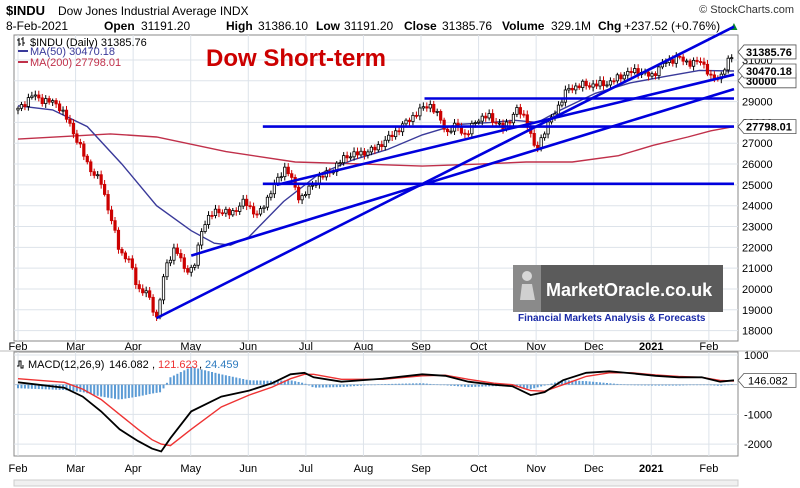  What do you see at coordinates (328, 26) in the screenshot?
I see `low-label: Low` at bounding box center [328, 26].